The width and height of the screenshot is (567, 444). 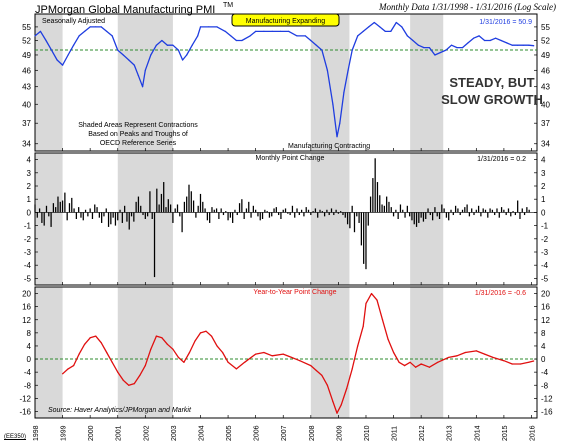 I want to click on y-tick-label-left-0-0: 34, so click(x=26, y=144).